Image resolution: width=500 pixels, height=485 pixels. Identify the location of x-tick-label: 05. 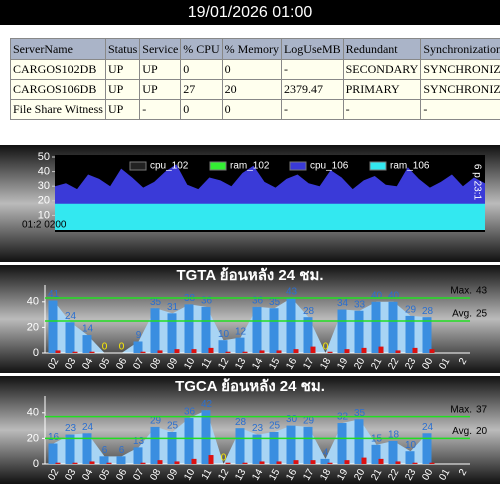
(104, 475).